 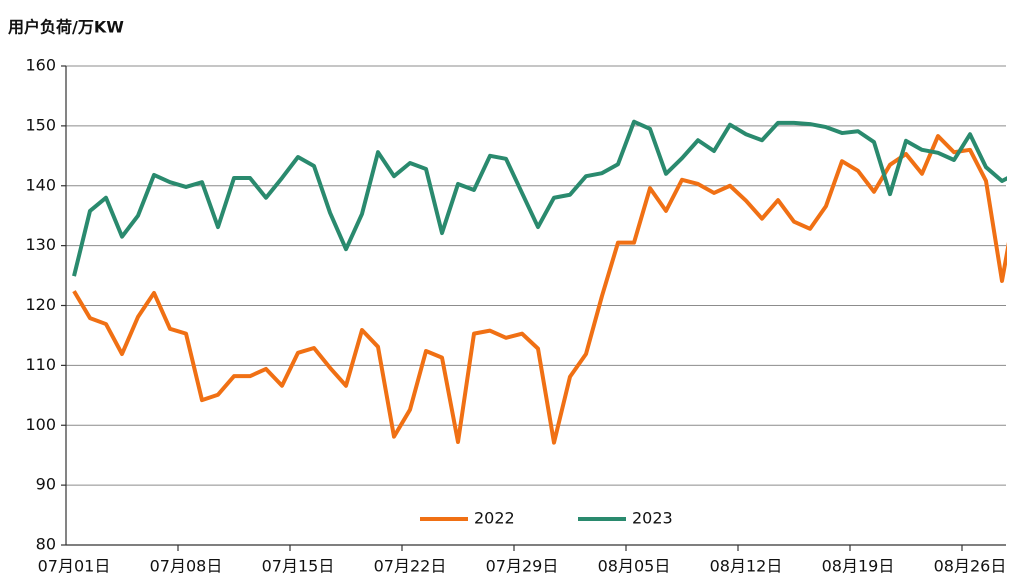 I want to click on x-tick-label: 08月12日, so click(x=746, y=566).